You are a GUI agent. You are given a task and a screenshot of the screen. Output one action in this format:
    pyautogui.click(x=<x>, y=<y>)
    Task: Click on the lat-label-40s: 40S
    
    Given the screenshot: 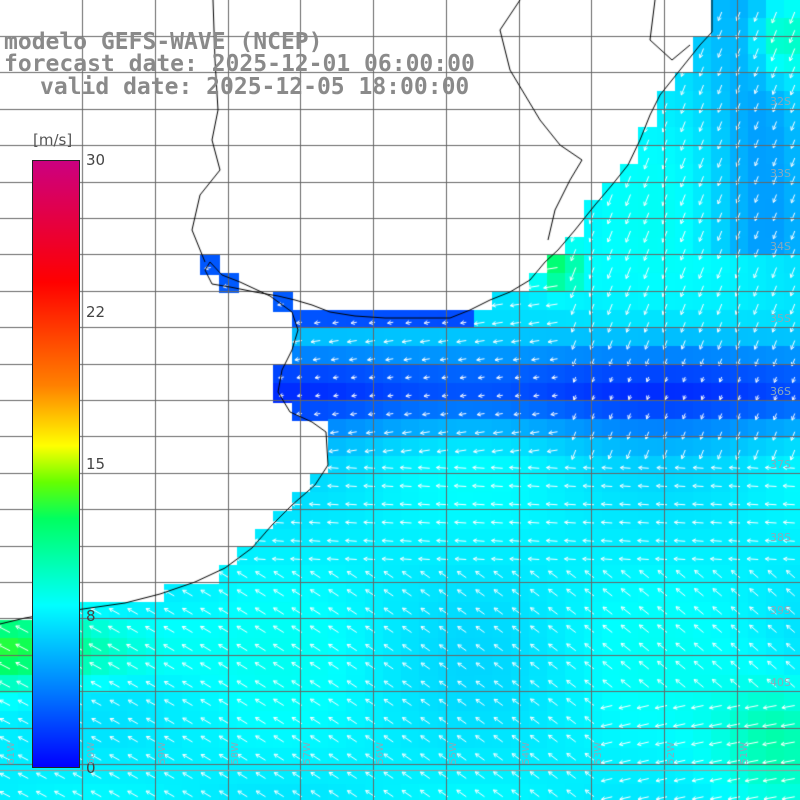 What is the action you would take?
    pyautogui.click(x=780, y=682)
    